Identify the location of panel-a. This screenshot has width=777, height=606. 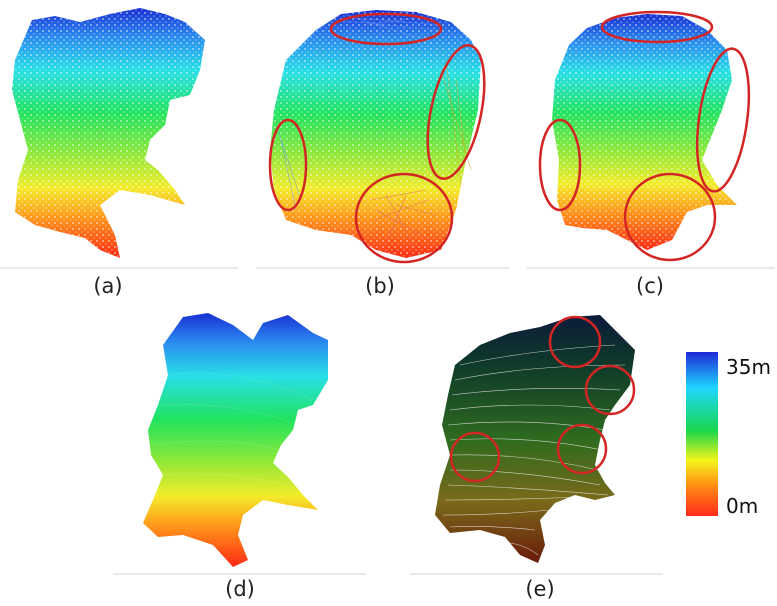
(120, 135).